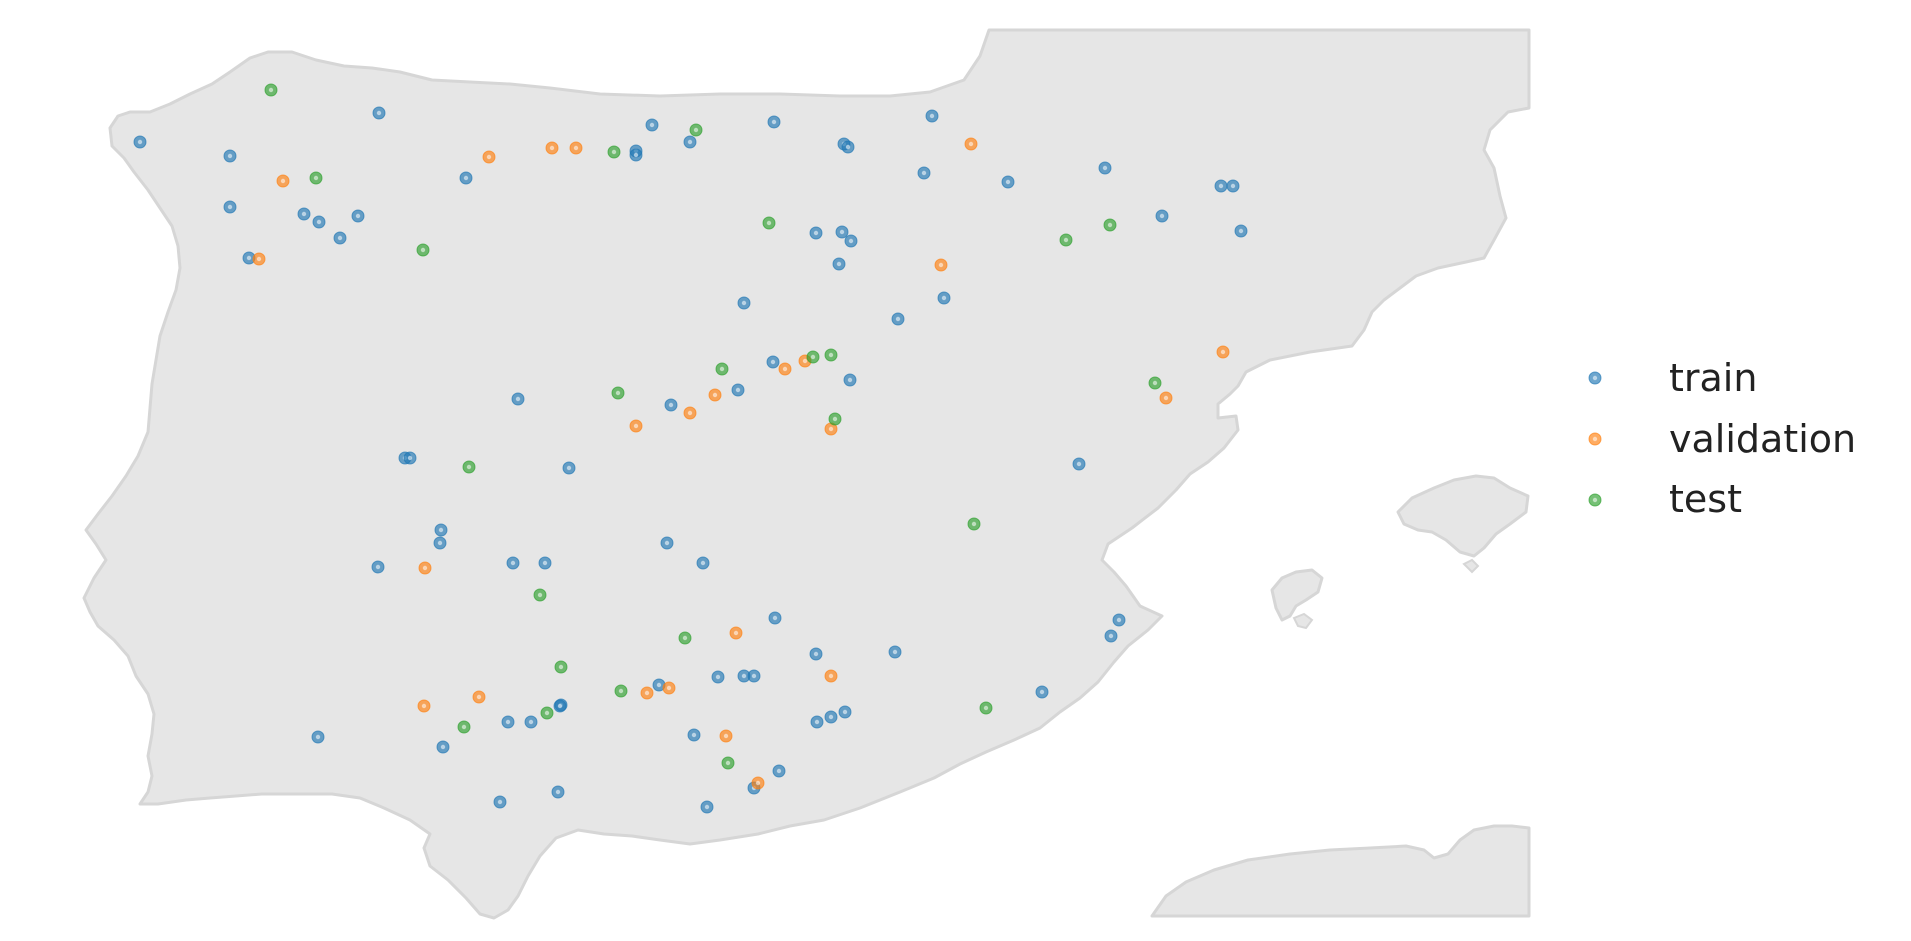 The image size is (1911, 941). I want to click on cabrera-islet, so click(1471, 566).